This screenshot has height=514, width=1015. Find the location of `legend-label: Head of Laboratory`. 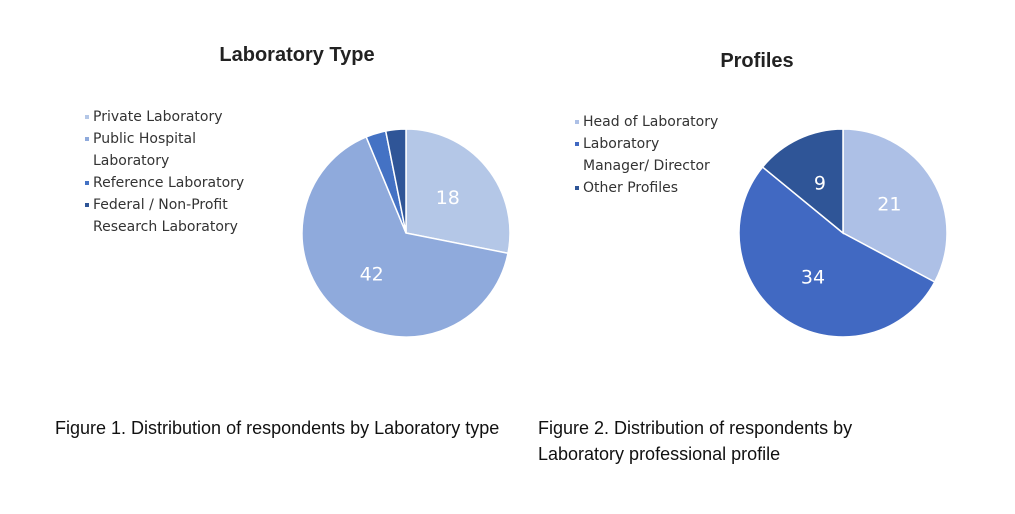

legend-label: Head of Laboratory is located at coordinates (651, 122).